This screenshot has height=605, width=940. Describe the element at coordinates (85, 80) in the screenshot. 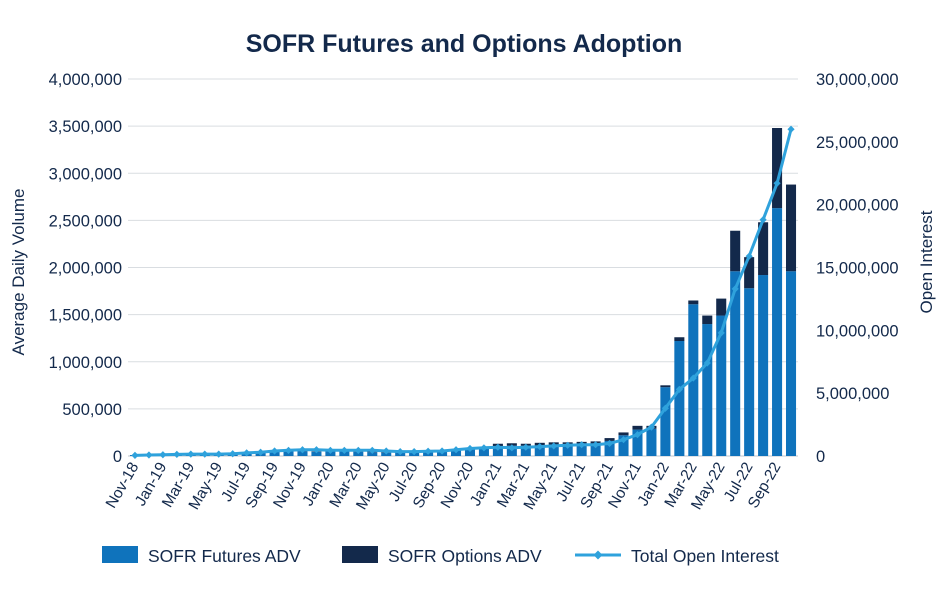

I see `y-tick-label: 4,000,000` at that location.